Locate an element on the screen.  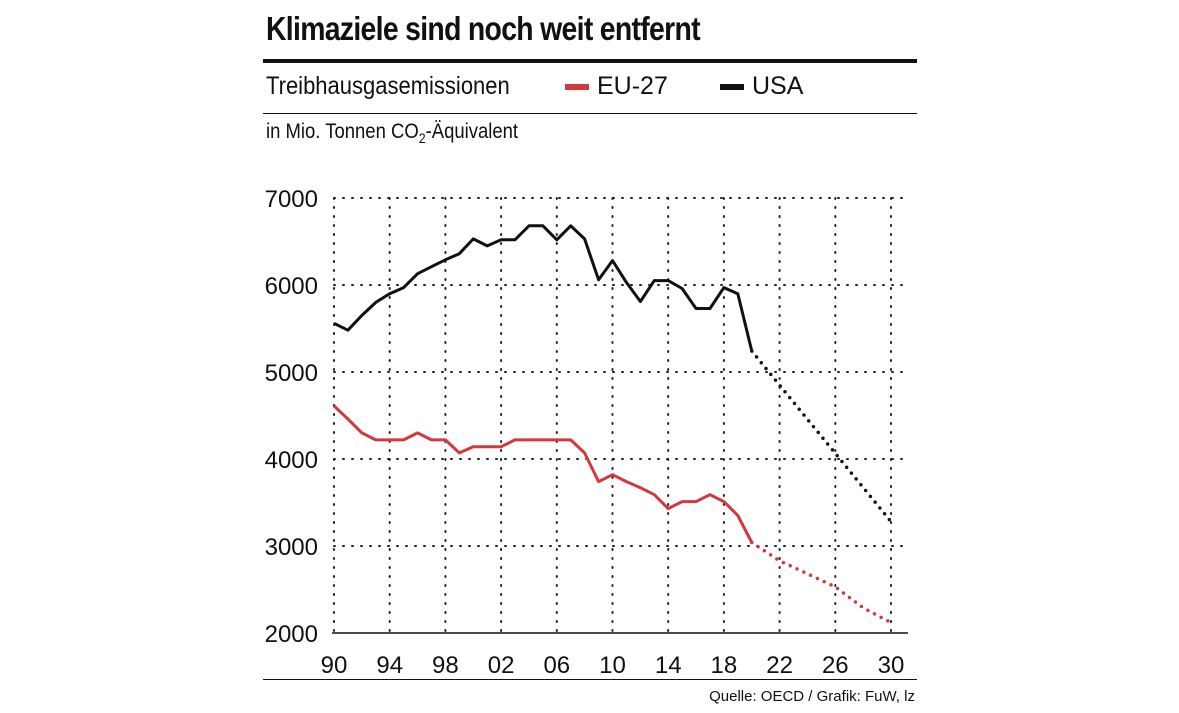
series-projection-eu27 is located at coordinates (821, 582).